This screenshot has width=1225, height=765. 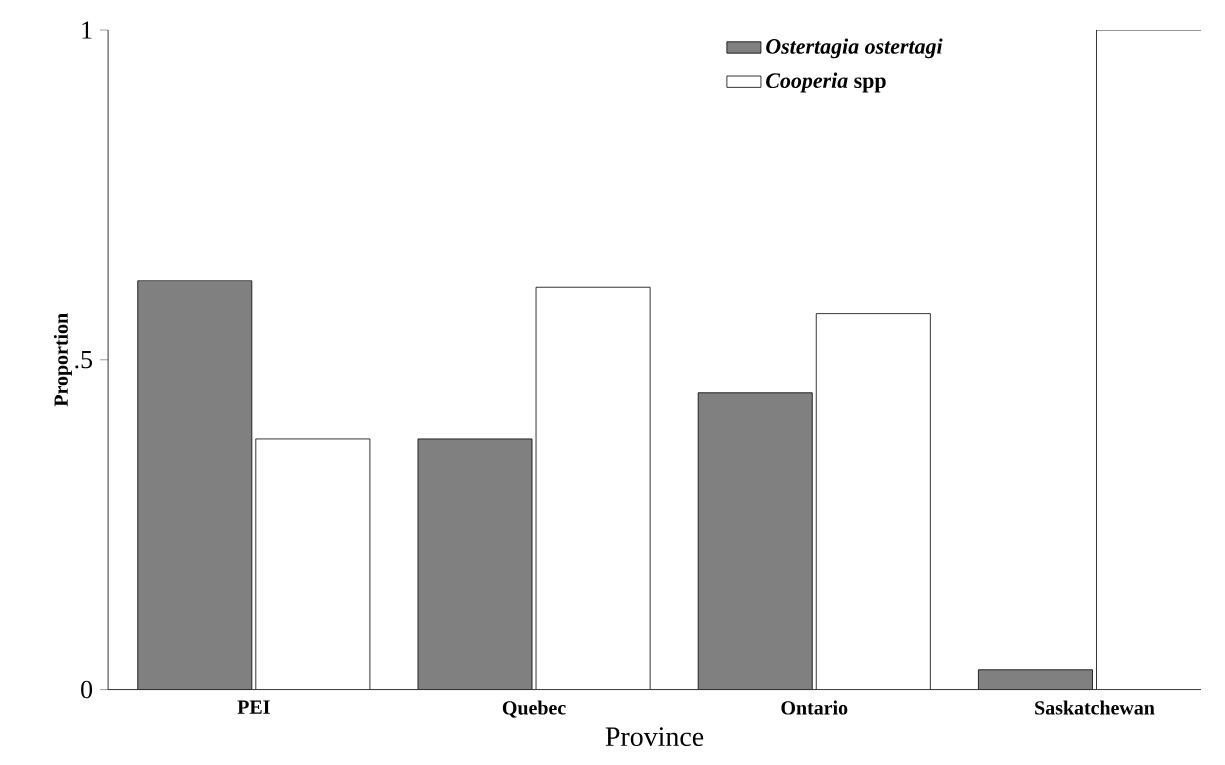 I want to click on x-tick-label: PEI, so click(x=253, y=707).